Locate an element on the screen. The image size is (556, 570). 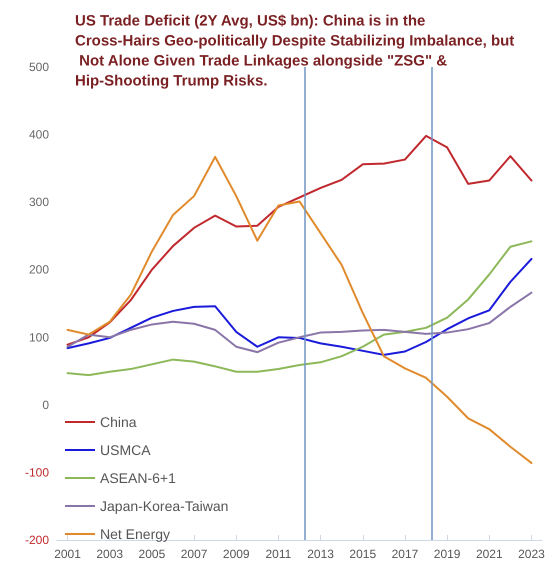
x-tick-label: 2007 is located at coordinates (194, 554).